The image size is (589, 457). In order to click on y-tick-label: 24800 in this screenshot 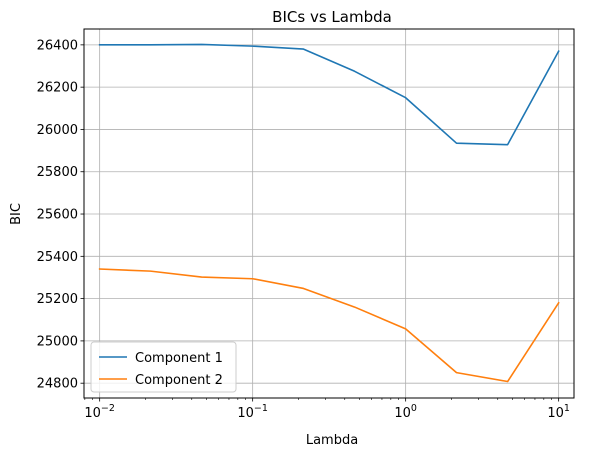, I will do `click(57, 384)`.